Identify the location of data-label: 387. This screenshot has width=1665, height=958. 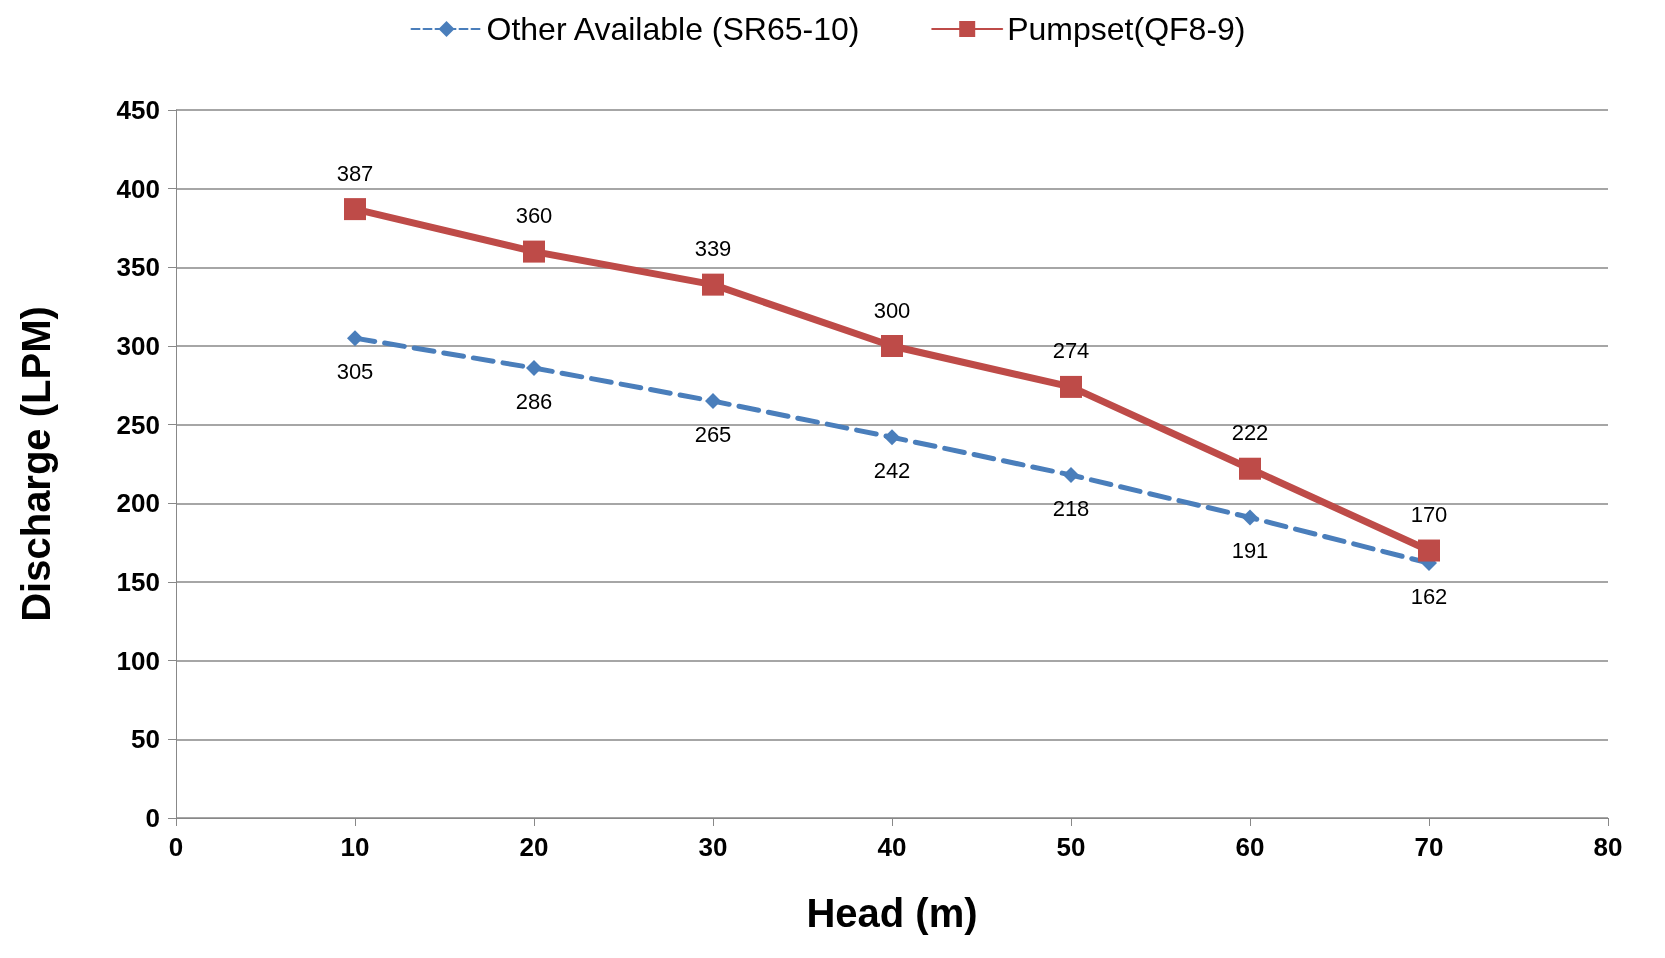
(355, 173).